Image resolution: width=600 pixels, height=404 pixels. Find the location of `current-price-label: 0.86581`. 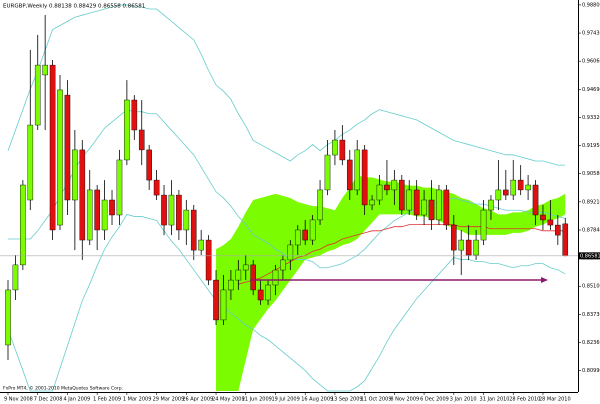

current-price-label: 0.86581 is located at coordinates (590, 256).